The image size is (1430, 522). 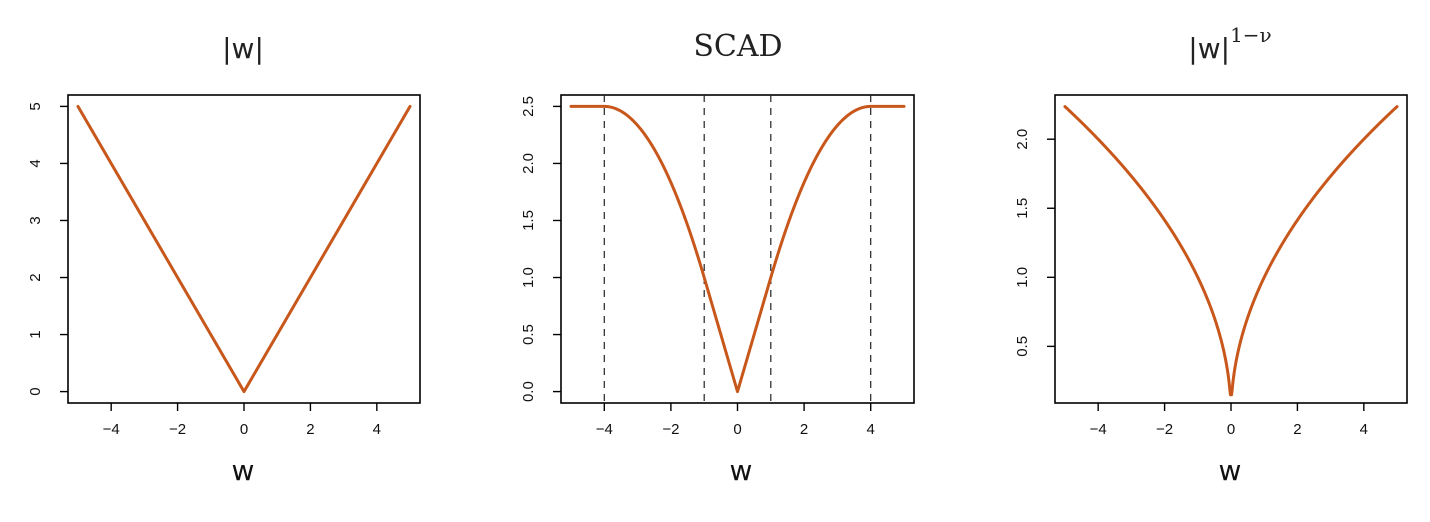 What do you see at coordinates (35, 163) in the screenshot?
I see `panel-abs-ytick-label: 4` at bounding box center [35, 163].